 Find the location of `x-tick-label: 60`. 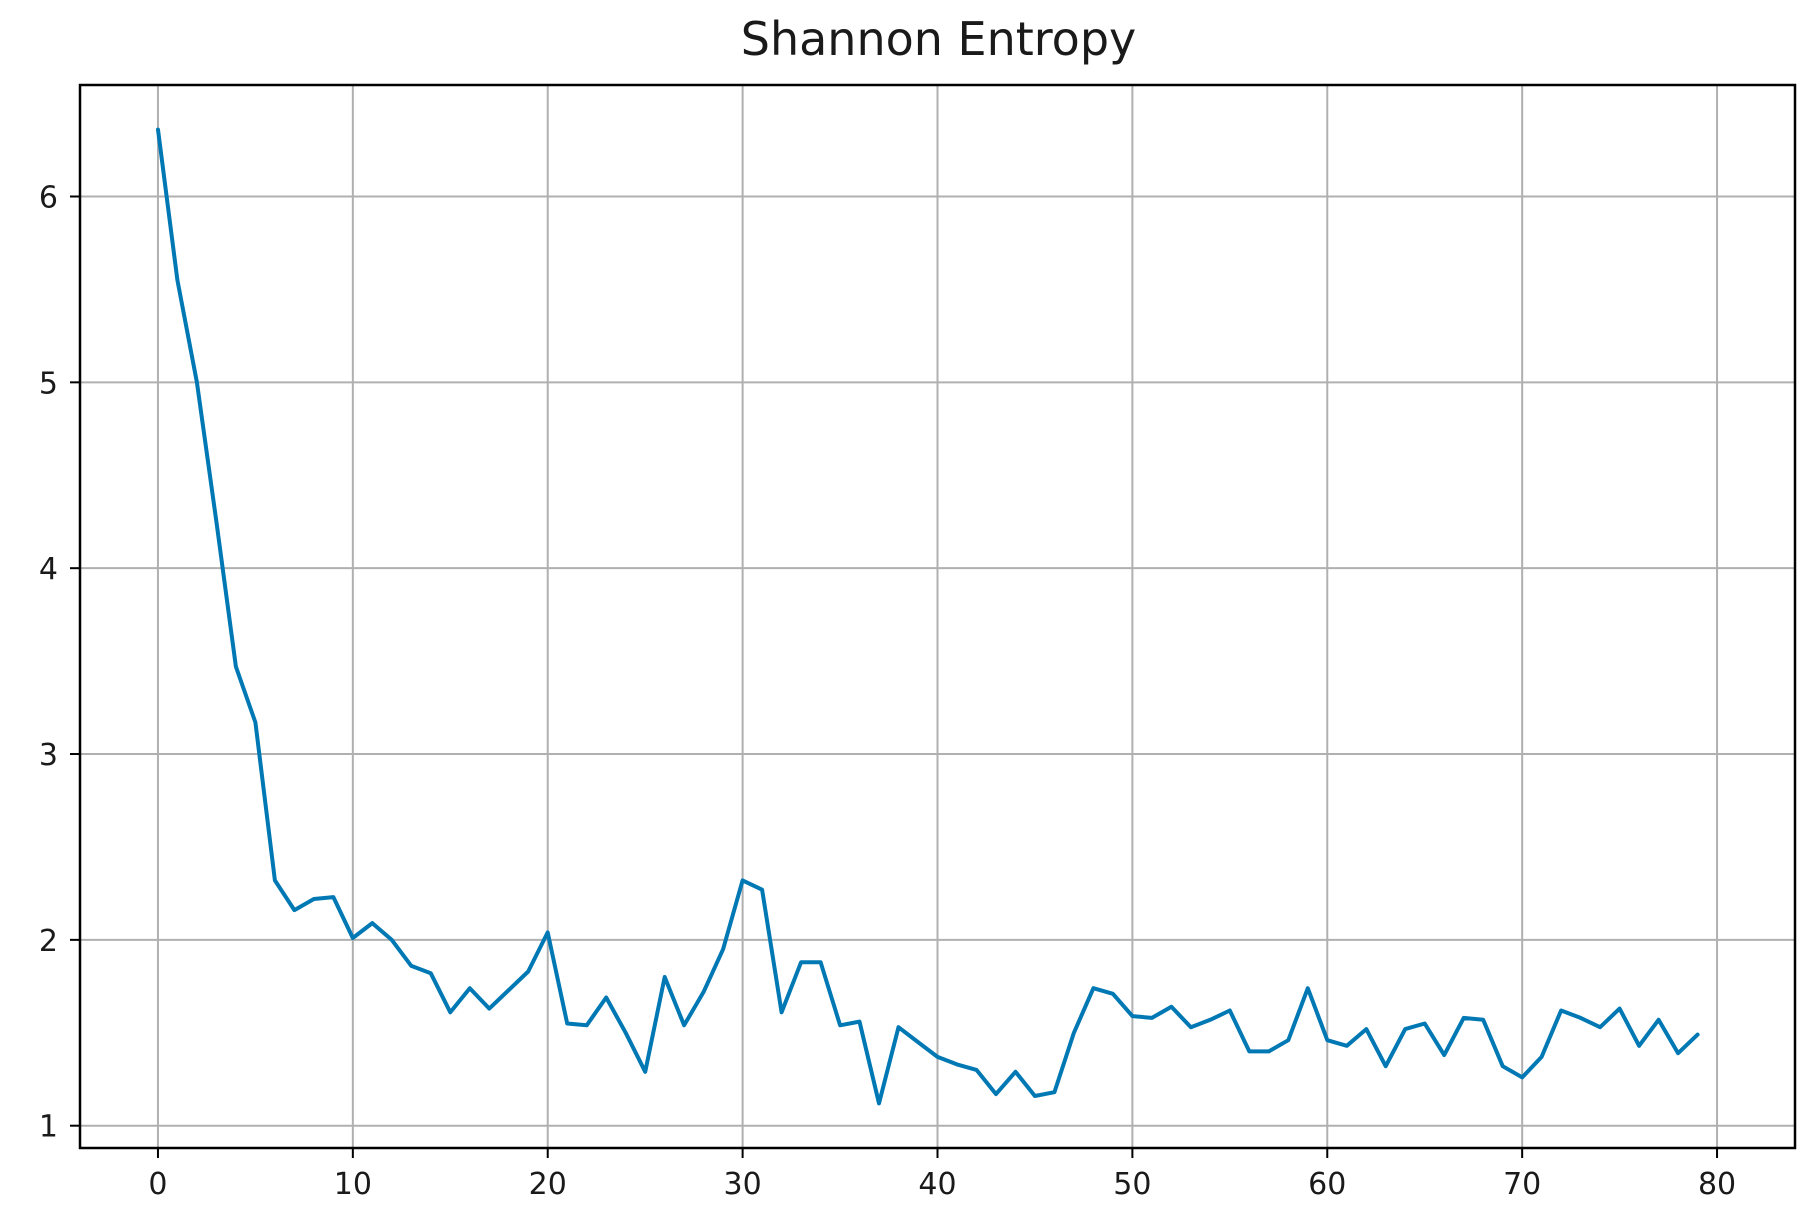

x-tick-label: 60 is located at coordinates (1327, 1184).